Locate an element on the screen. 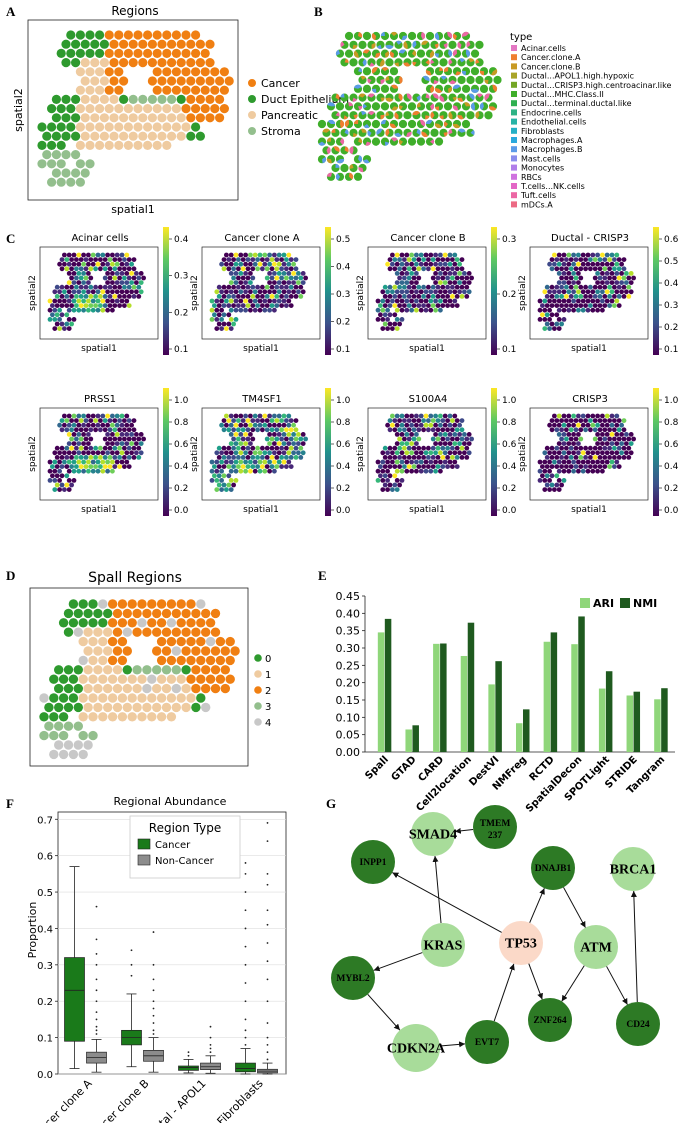 This screenshot has height=1127, width=685. gene-node: EVT7 is located at coordinates (487, 1042).